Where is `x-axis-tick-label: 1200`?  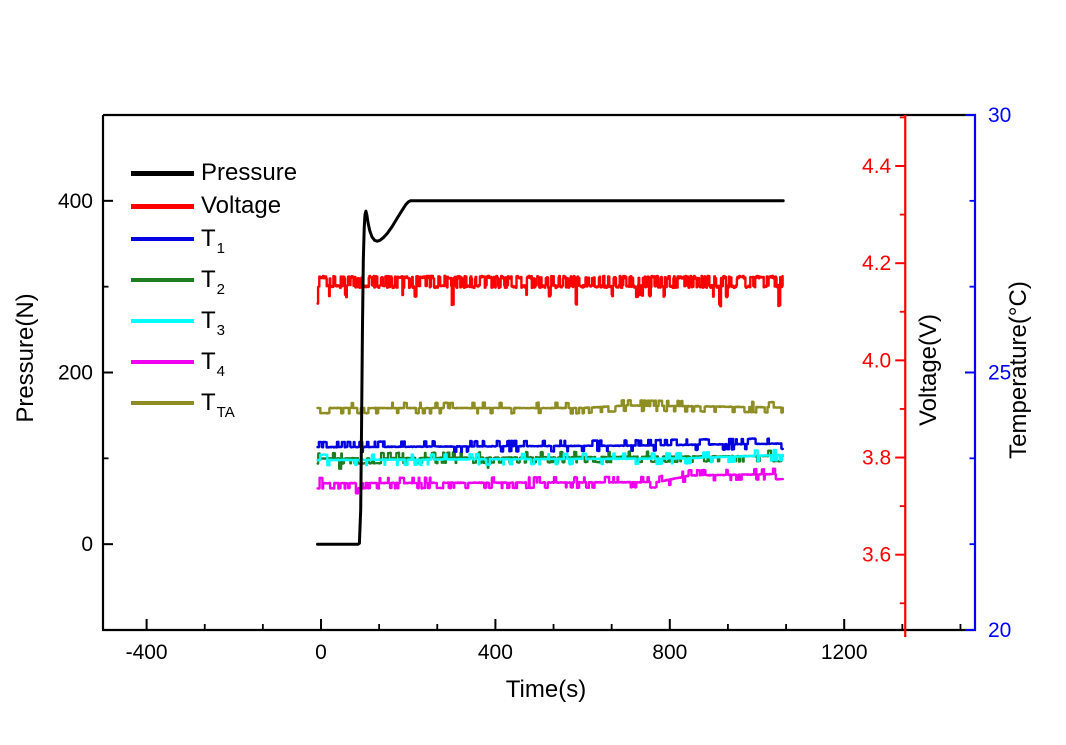 x-axis-tick-label: 1200 is located at coordinates (844, 652).